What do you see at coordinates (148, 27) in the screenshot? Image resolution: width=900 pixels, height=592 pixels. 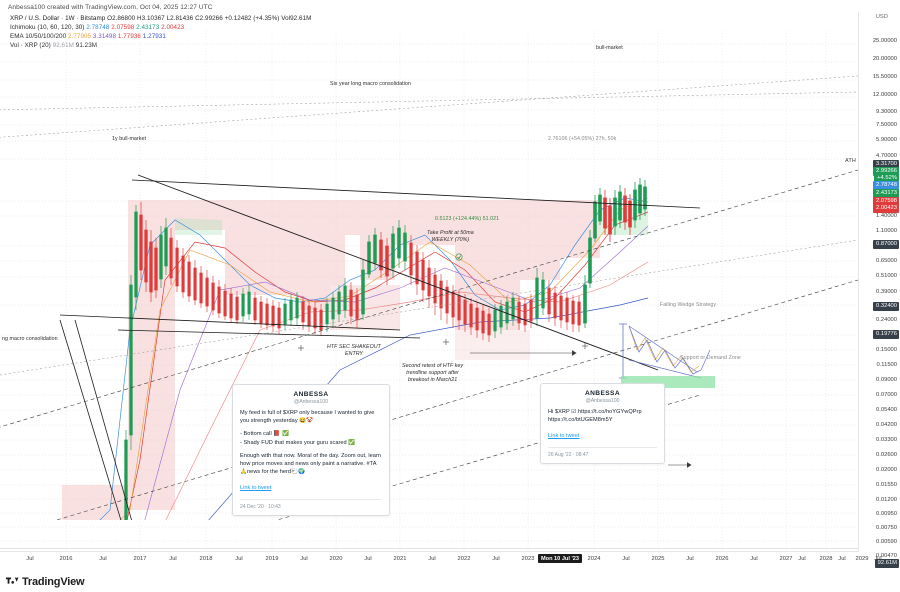 I see `ichimoku-value-3: 2.43173` at bounding box center [148, 27].